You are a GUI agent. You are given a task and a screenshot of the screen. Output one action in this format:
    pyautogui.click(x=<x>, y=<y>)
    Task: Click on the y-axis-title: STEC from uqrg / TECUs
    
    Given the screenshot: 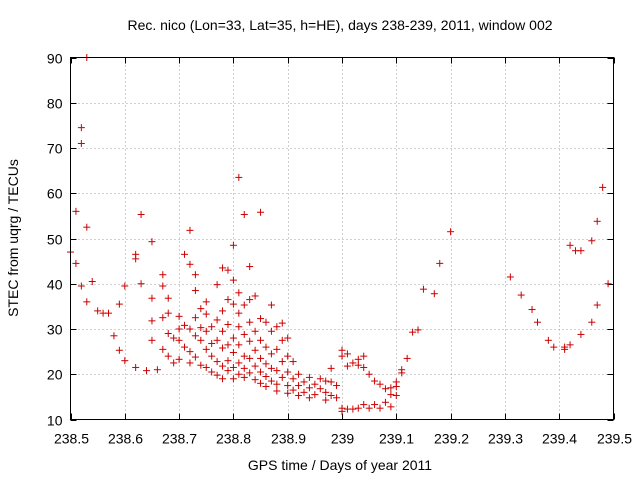 What is the action you would take?
    pyautogui.click(x=13, y=238)
    